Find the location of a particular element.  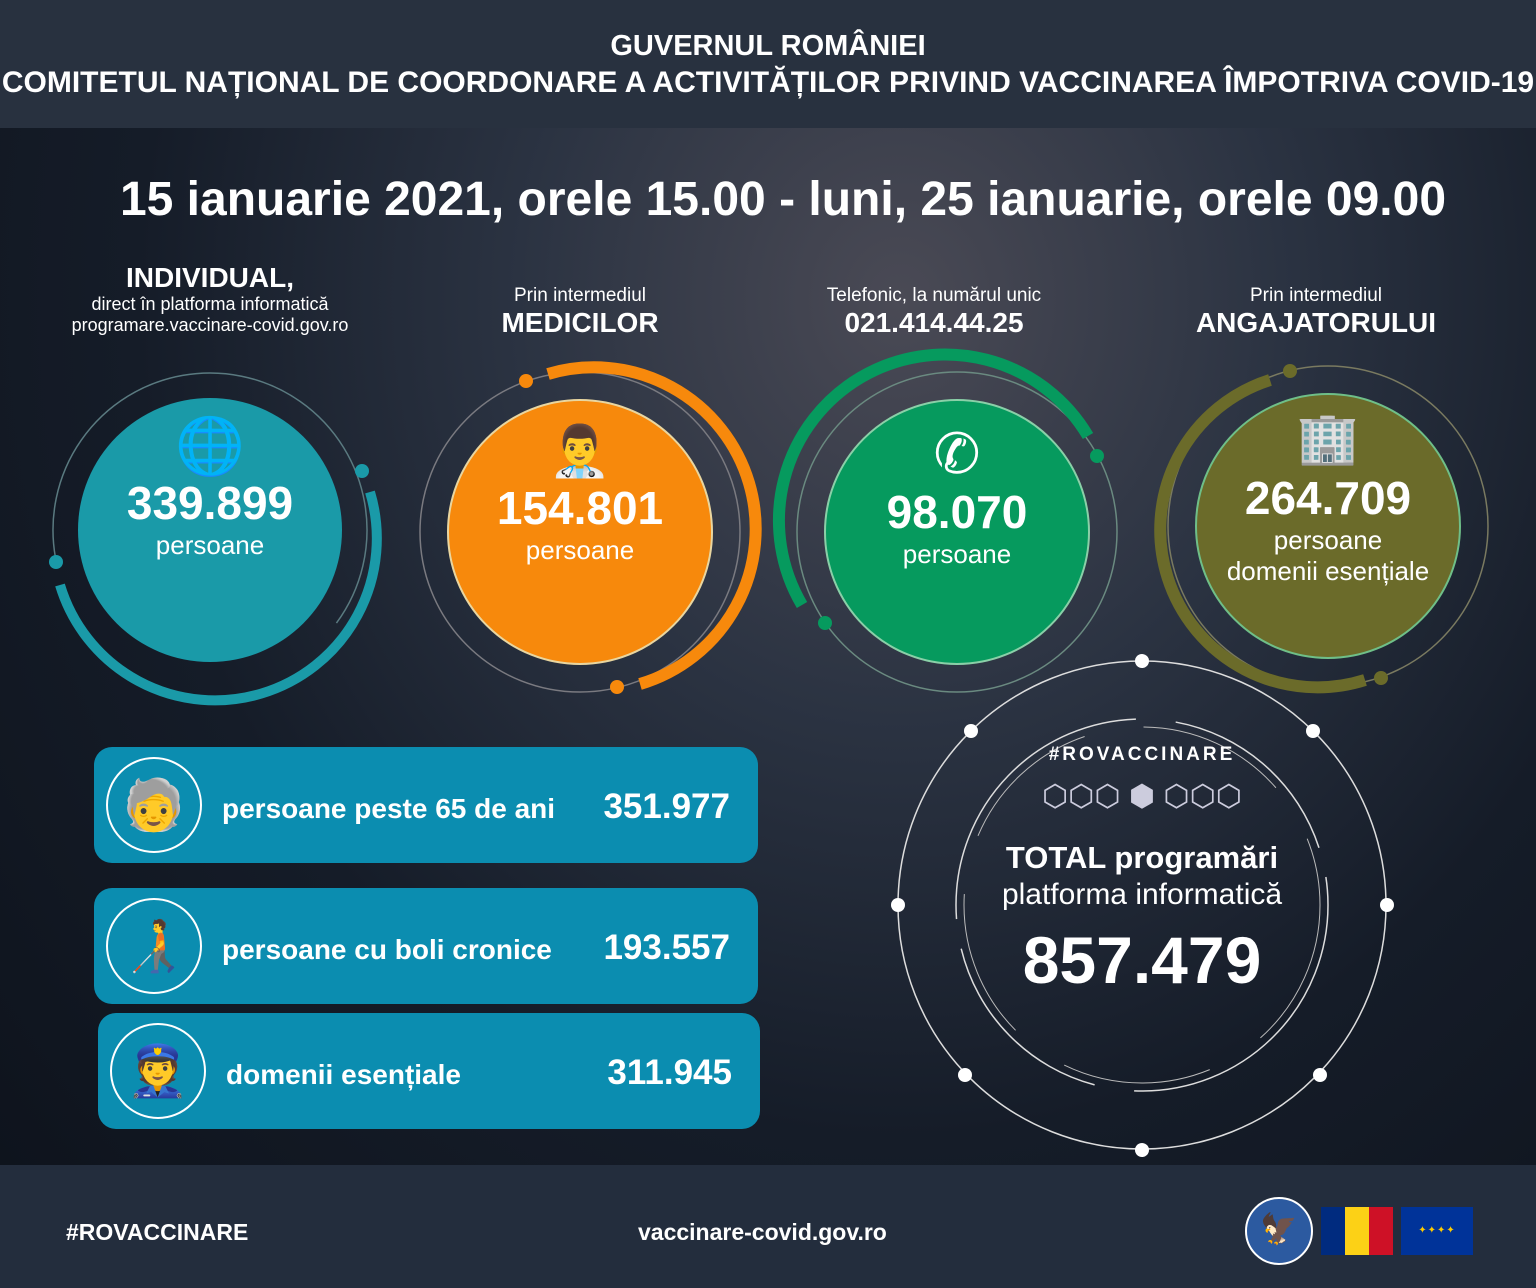

header-title: GUVERNUL ROMÂNIEI is located at coordinates (768, 46).